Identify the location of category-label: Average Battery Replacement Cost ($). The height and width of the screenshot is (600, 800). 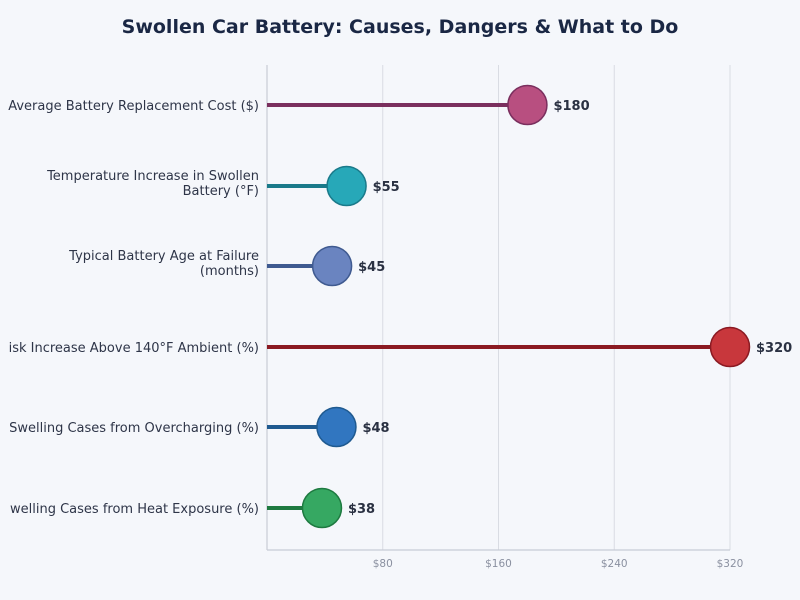
(133, 106).